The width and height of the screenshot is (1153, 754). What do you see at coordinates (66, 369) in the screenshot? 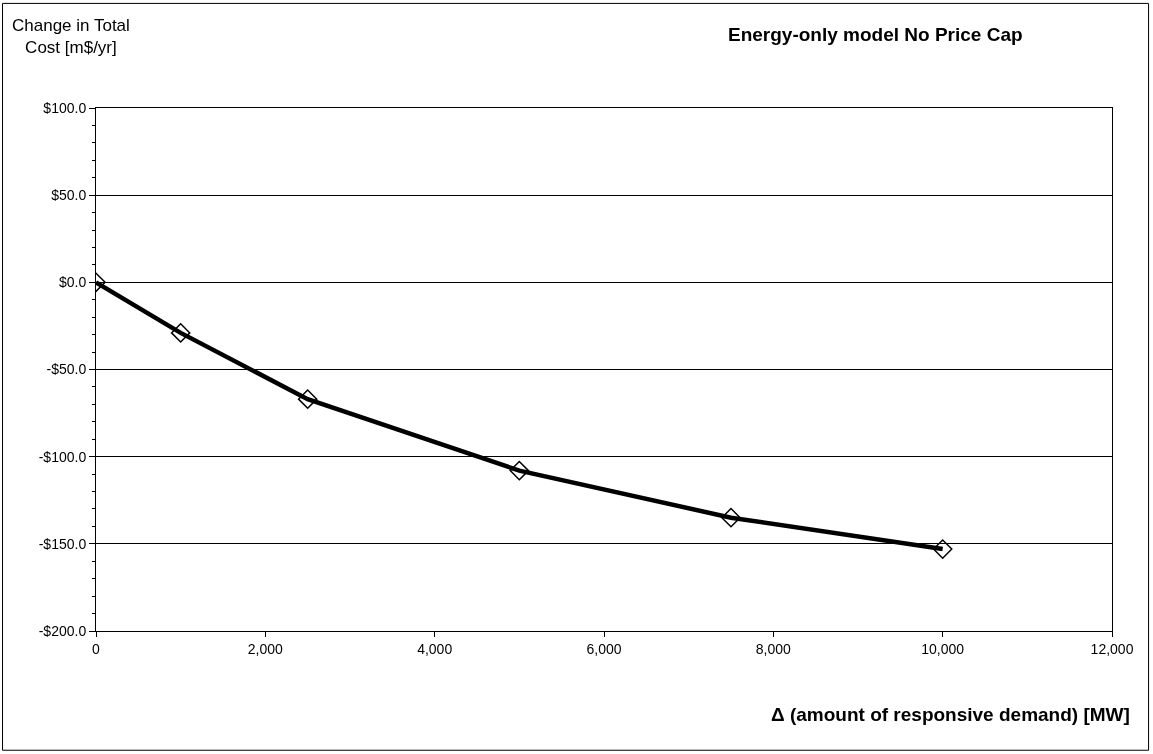
I see `y-tick-label: -$50.0` at bounding box center [66, 369].